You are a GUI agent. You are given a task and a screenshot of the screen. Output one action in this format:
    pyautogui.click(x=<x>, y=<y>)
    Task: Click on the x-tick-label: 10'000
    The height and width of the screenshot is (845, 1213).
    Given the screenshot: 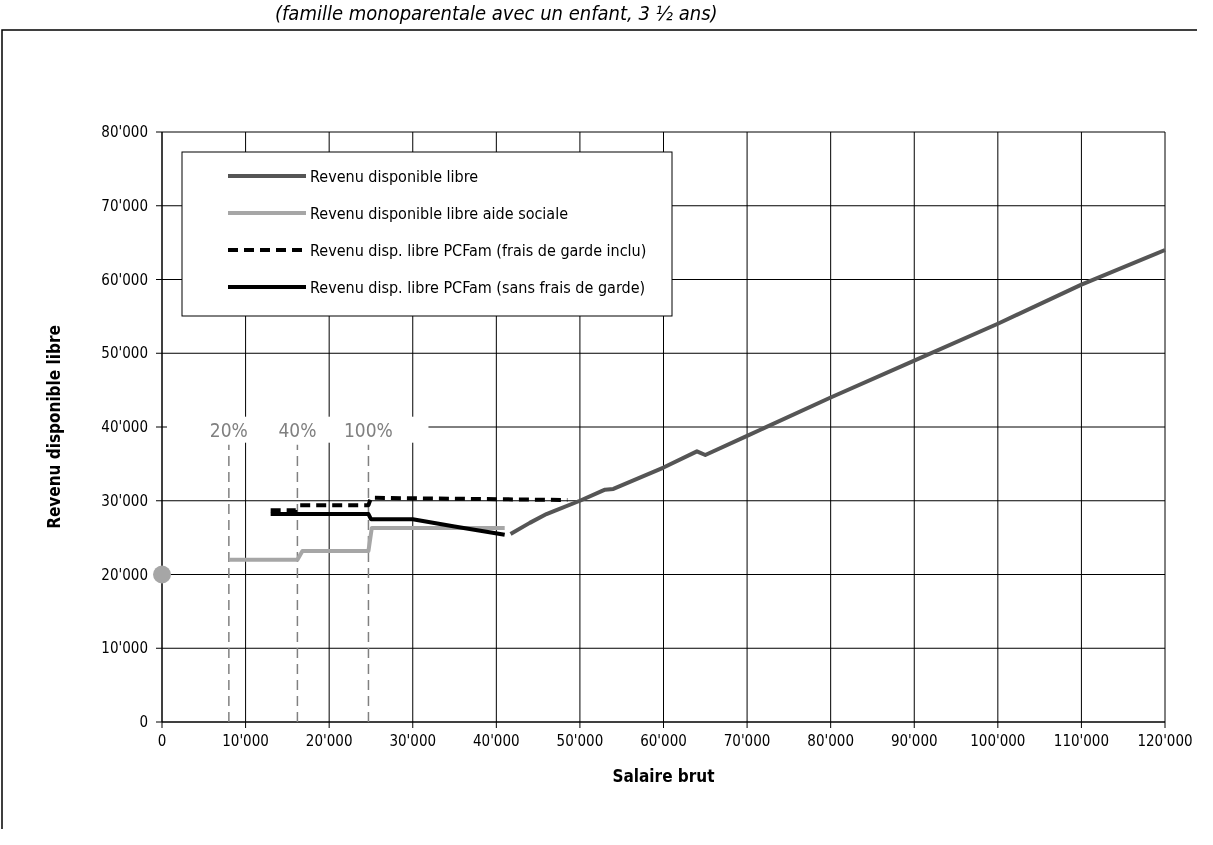 What is the action you would take?
    pyautogui.click(x=245, y=741)
    